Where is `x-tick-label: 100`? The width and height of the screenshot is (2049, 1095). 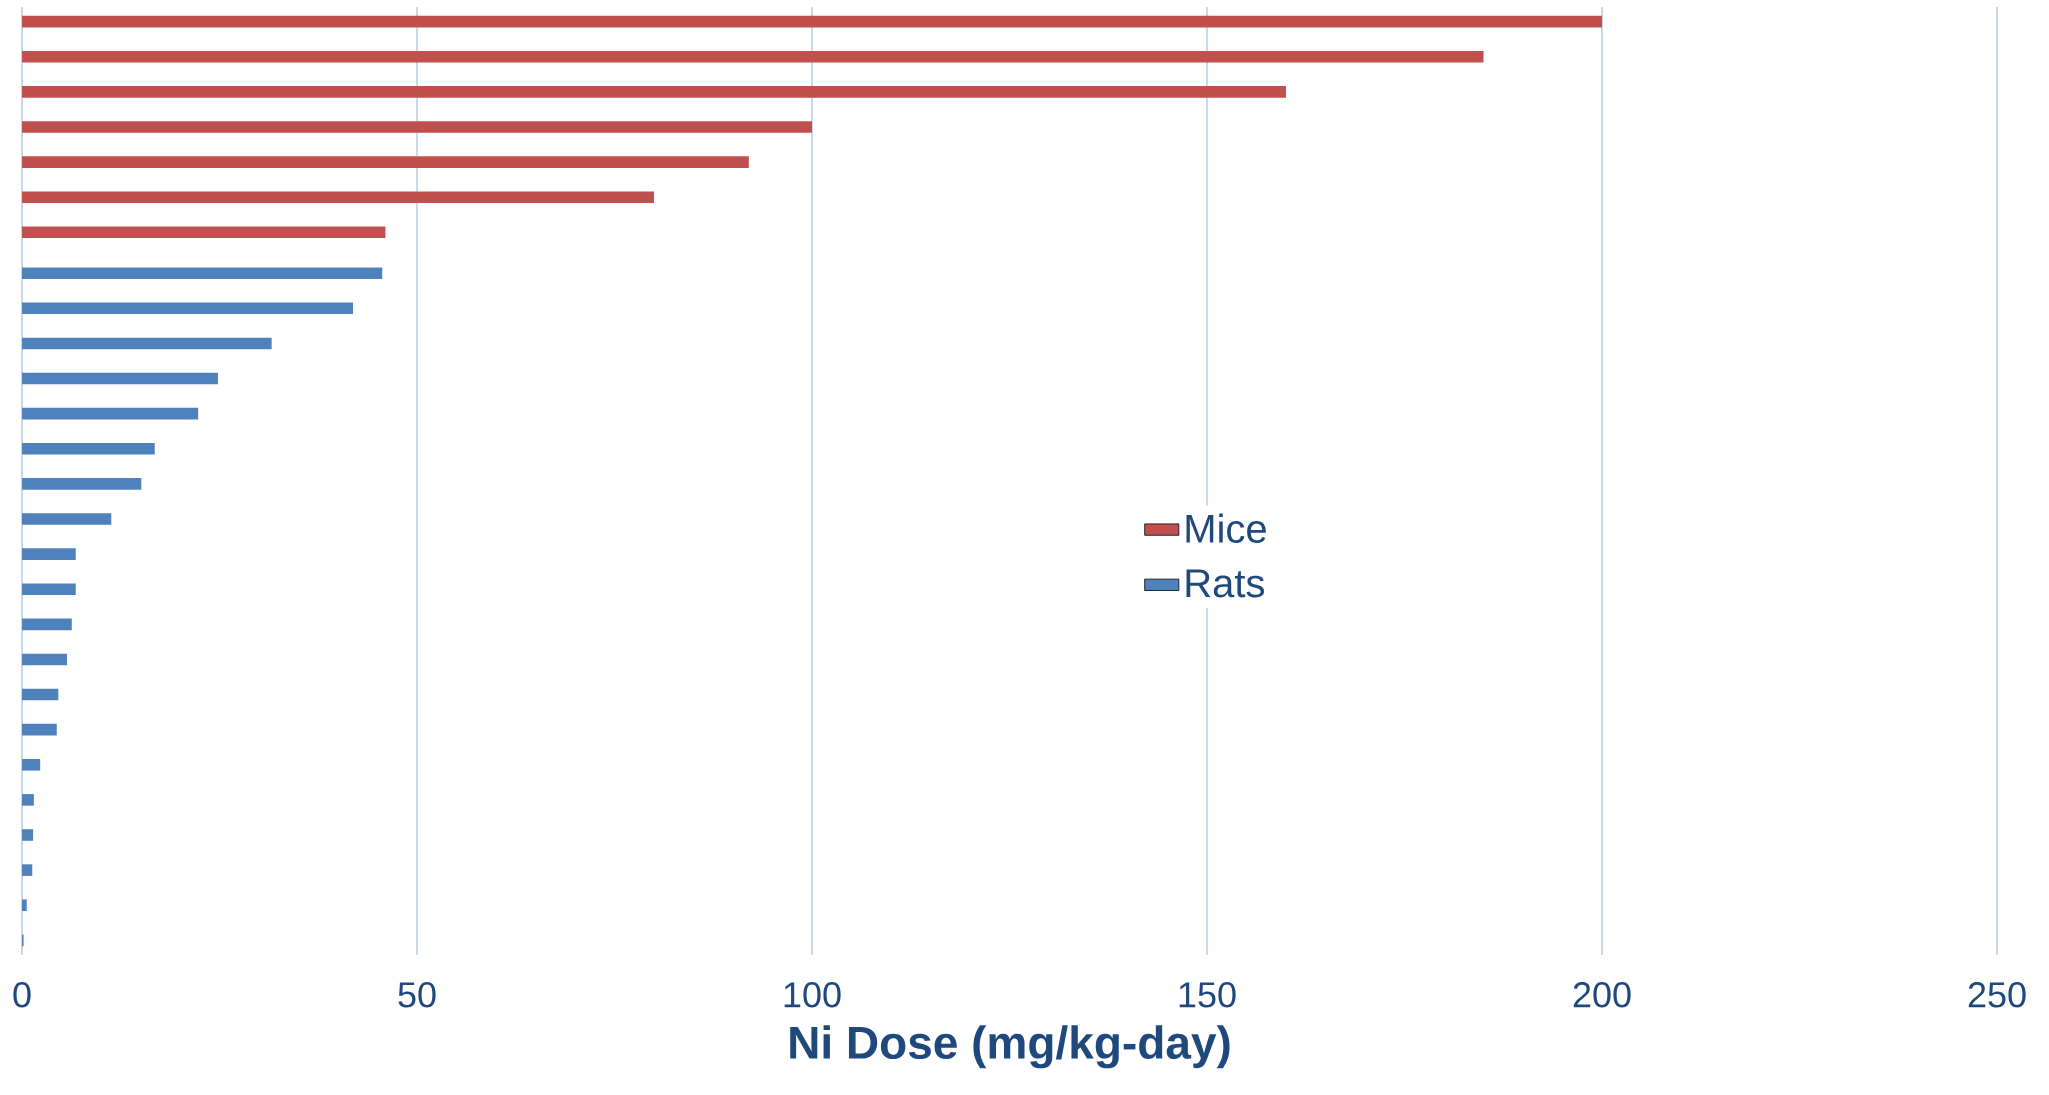 x-tick-label: 100 is located at coordinates (812, 995).